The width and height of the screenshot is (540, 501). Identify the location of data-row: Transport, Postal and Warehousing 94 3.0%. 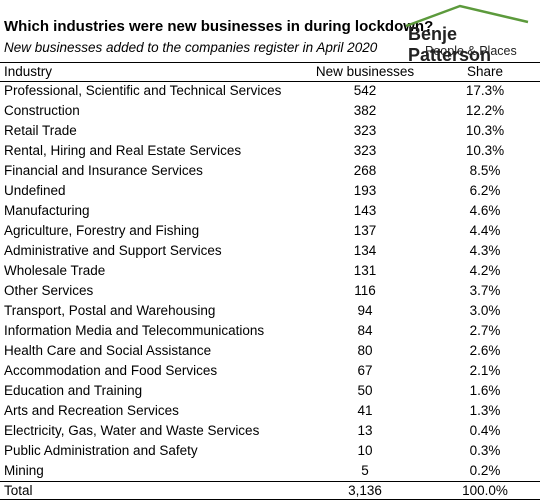
(270, 311).